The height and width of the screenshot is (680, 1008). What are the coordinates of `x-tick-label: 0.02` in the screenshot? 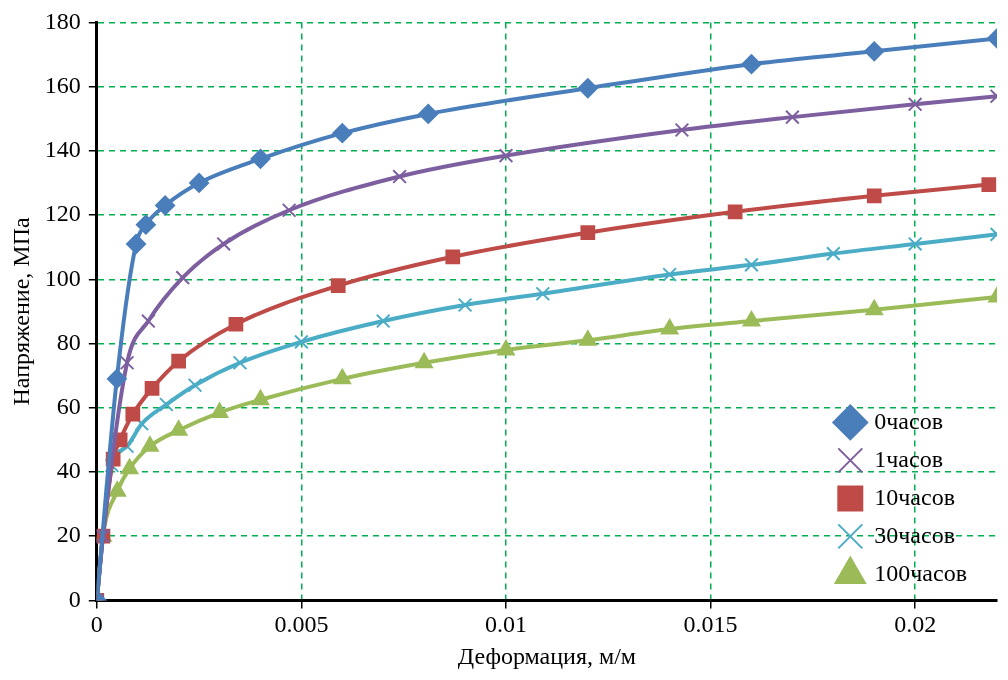 It's located at (915, 624).